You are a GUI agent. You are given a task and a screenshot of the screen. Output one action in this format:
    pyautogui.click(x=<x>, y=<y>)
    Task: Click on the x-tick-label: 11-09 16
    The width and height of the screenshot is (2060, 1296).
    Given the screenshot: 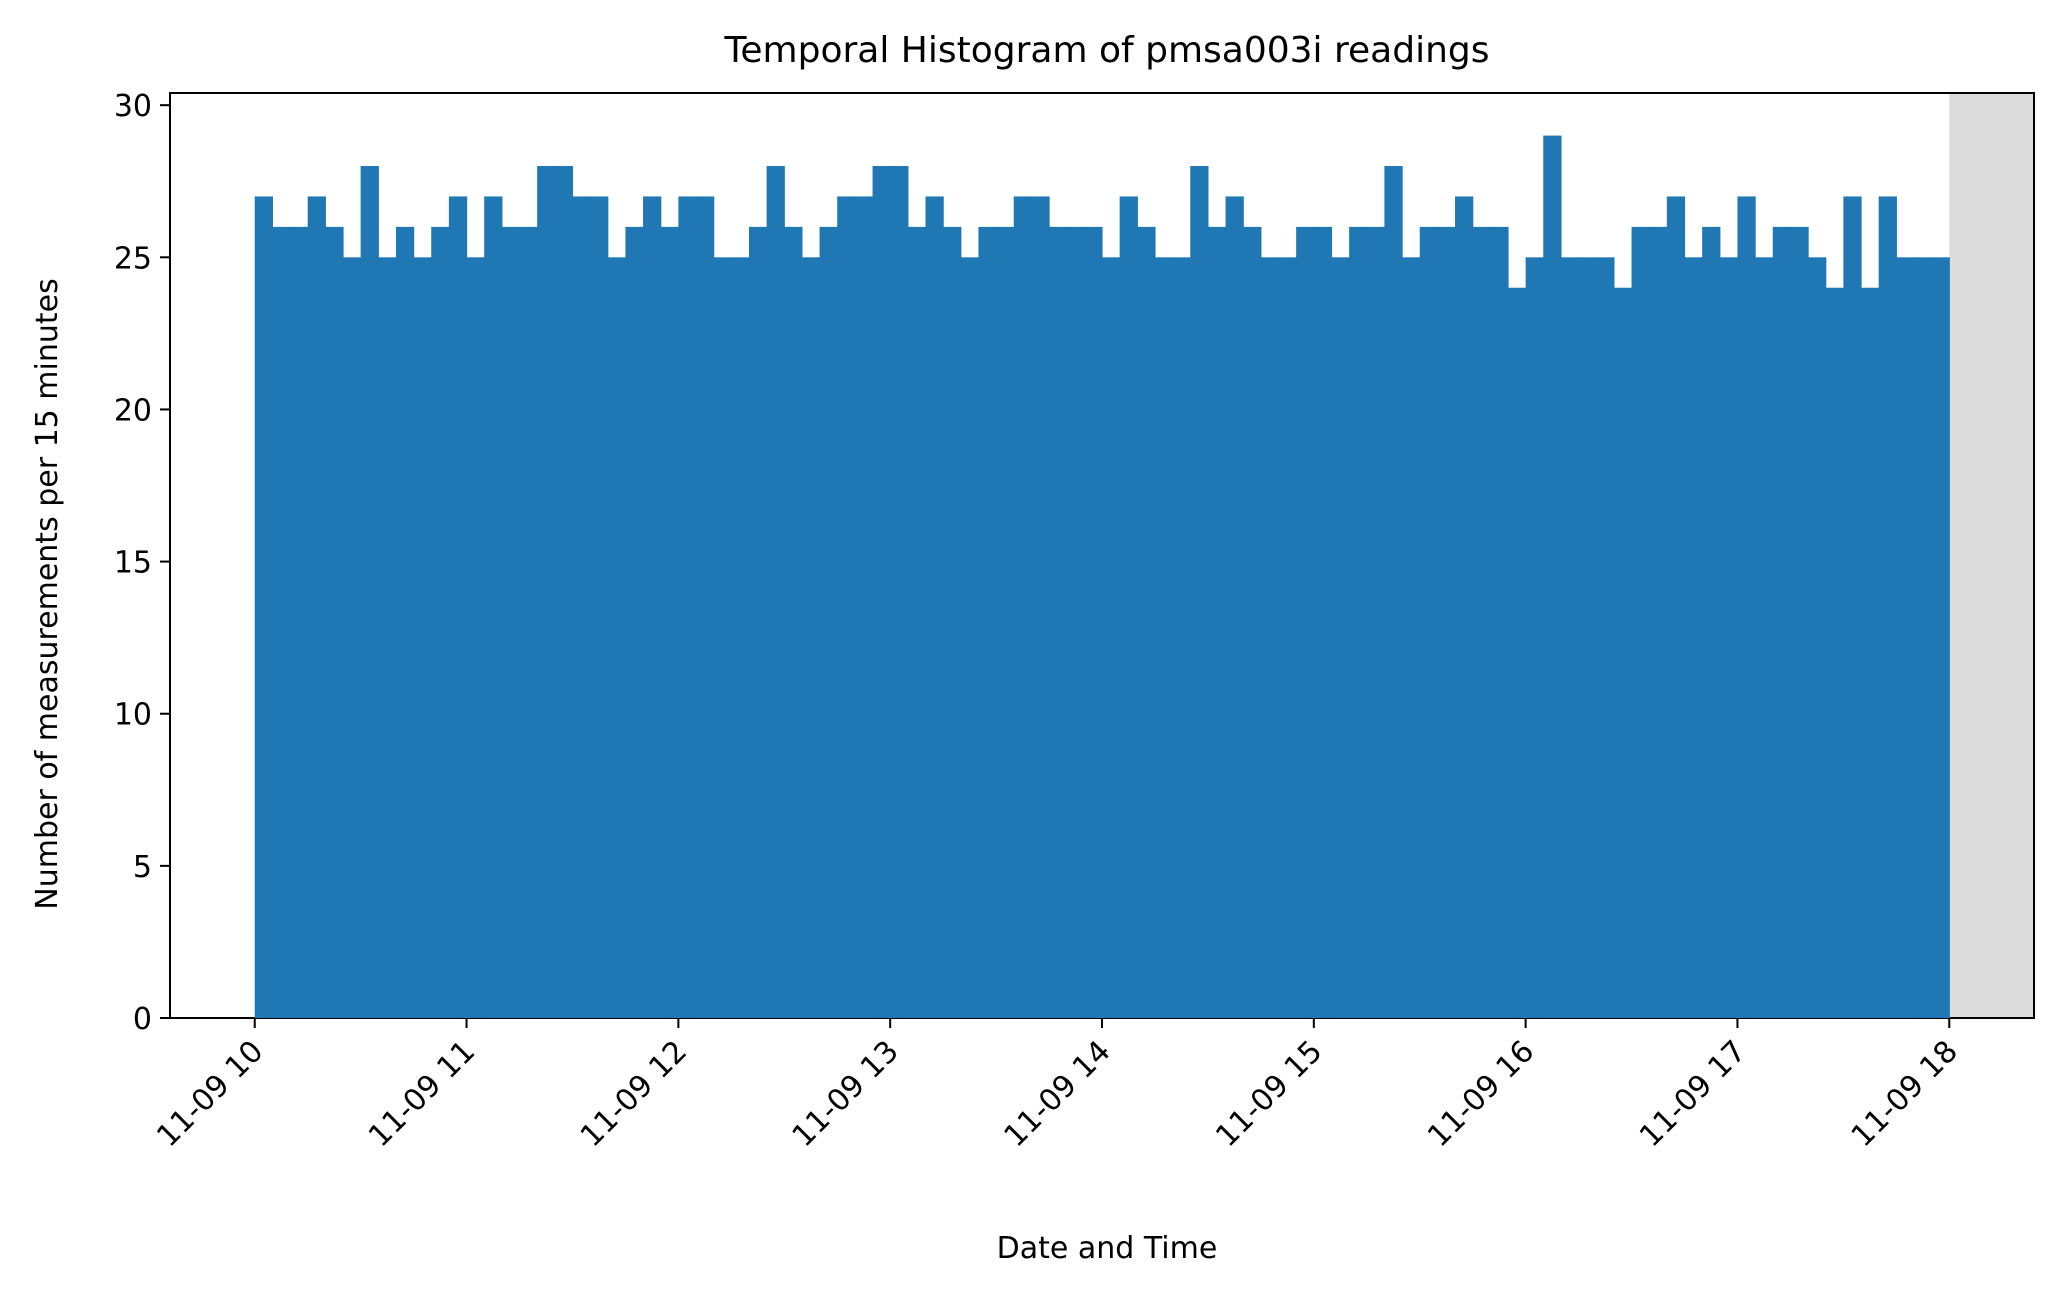 What is the action you would take?
    pyautogui.click(x=1481, y=1094)
    